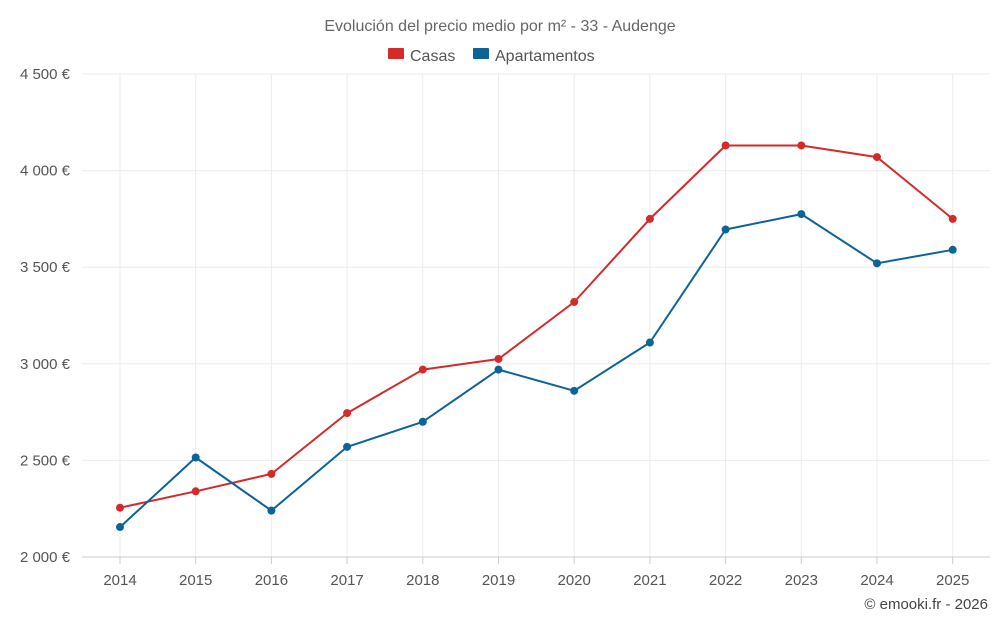 The height and width of the screenshot is (625, 1000). Describe the element at coordinates (45, 171) in the screenshot. I see `y-tick-label: 4 000 €` at that location.